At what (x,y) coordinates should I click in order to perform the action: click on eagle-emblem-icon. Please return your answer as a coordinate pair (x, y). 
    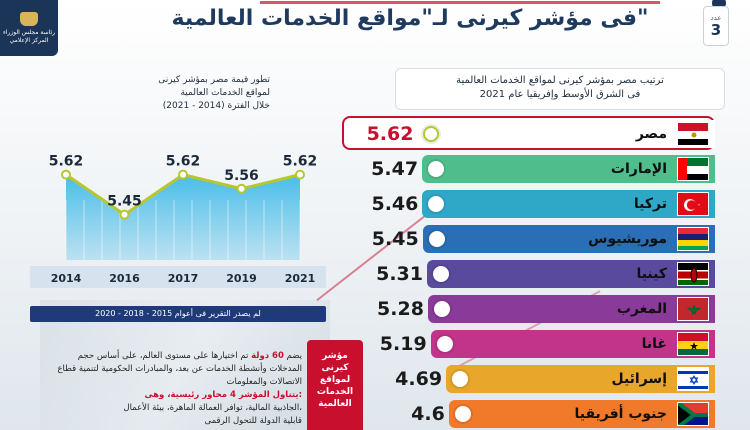
    Looking at the image, I should click on (29, 18).